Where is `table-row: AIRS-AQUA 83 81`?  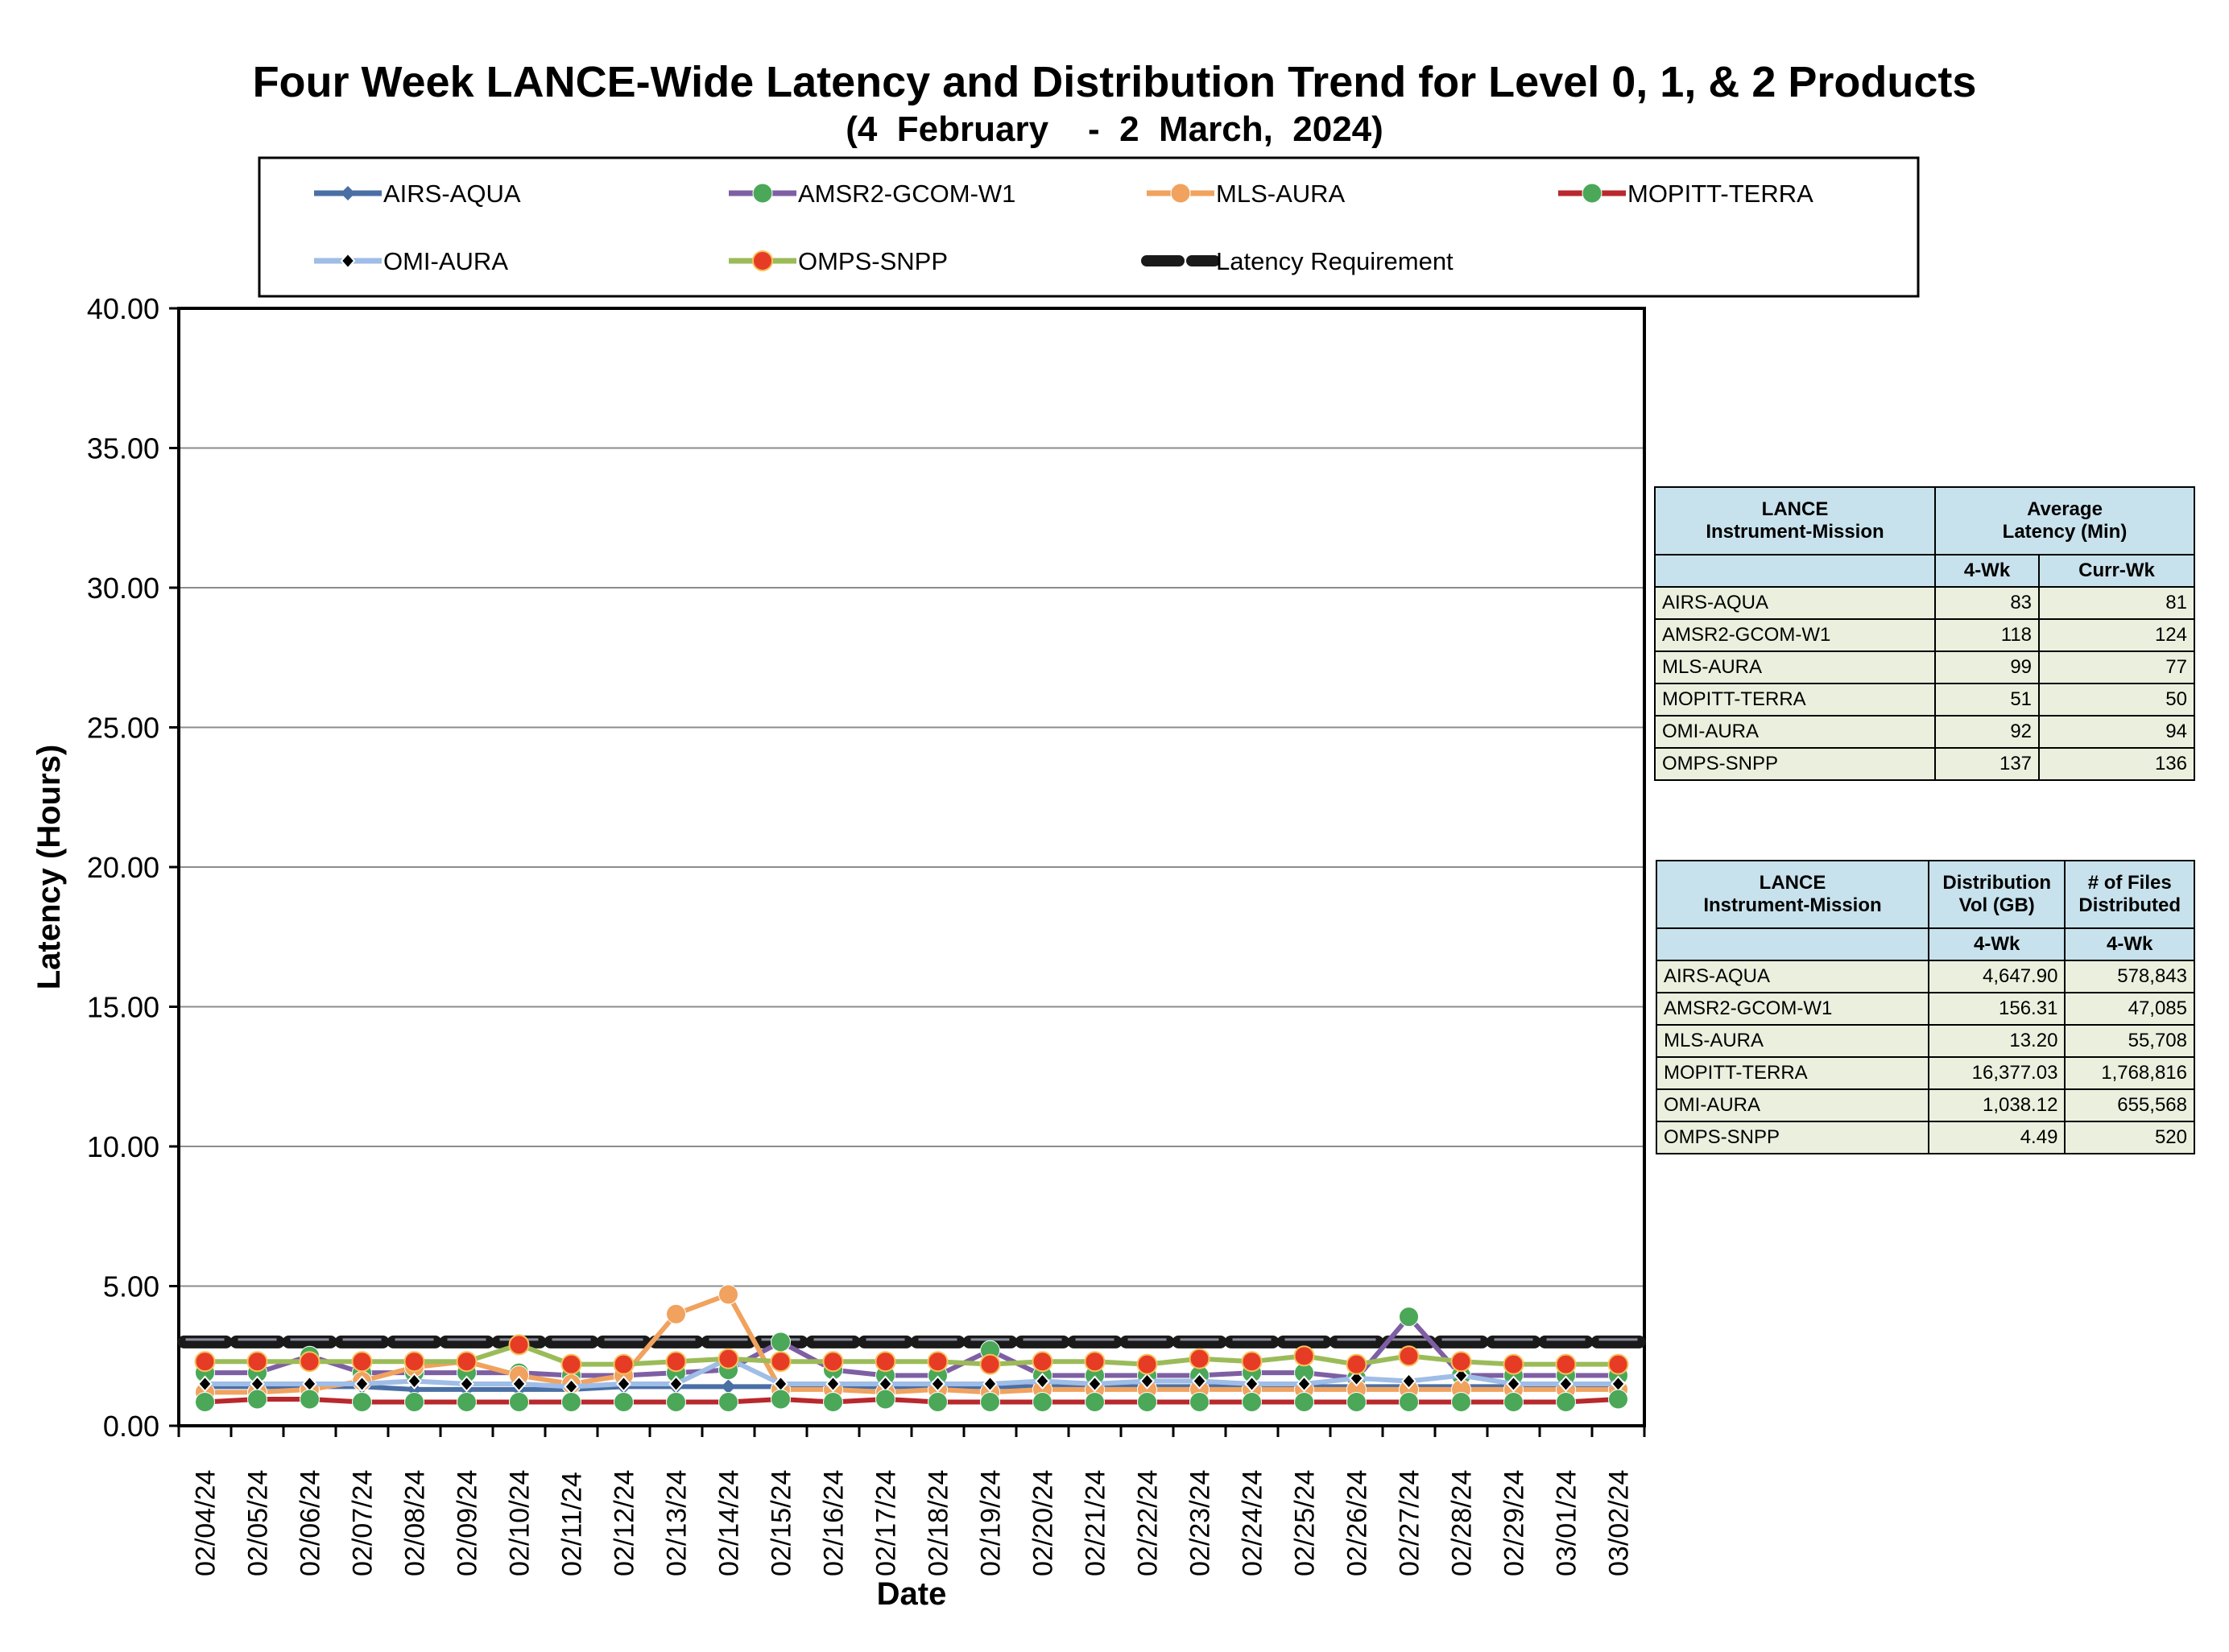
table-row: AIRS-AQUA 83 81 is located at coordinates (1924, 603).